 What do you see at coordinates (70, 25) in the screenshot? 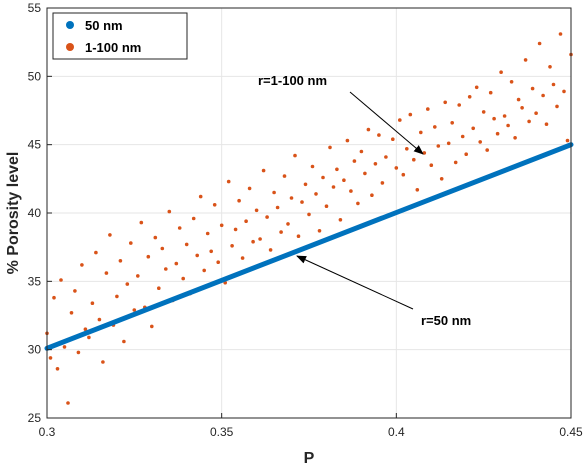
I see `legend-marker-50nm` at bounding box center [70, 25].